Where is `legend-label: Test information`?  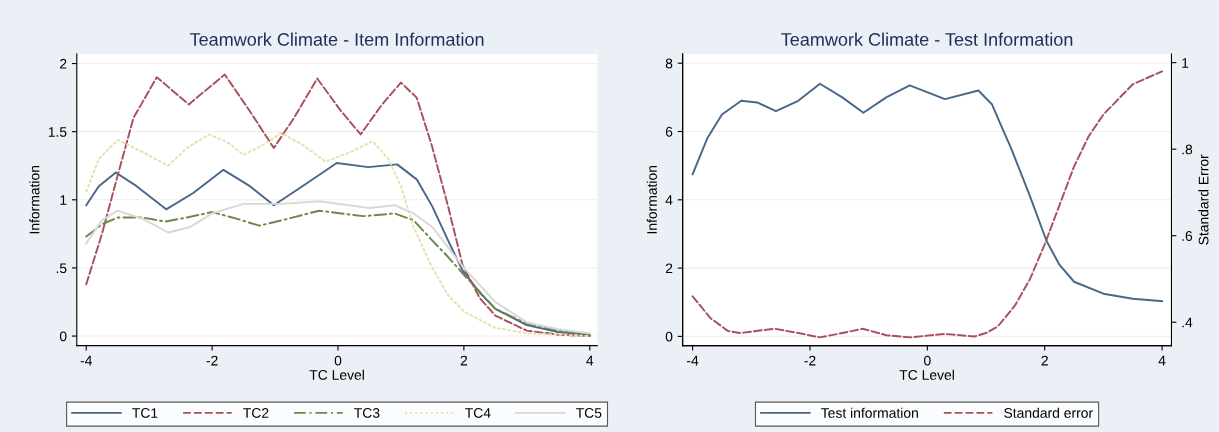 legend-label: Test information is located at coordinates (869, 412).